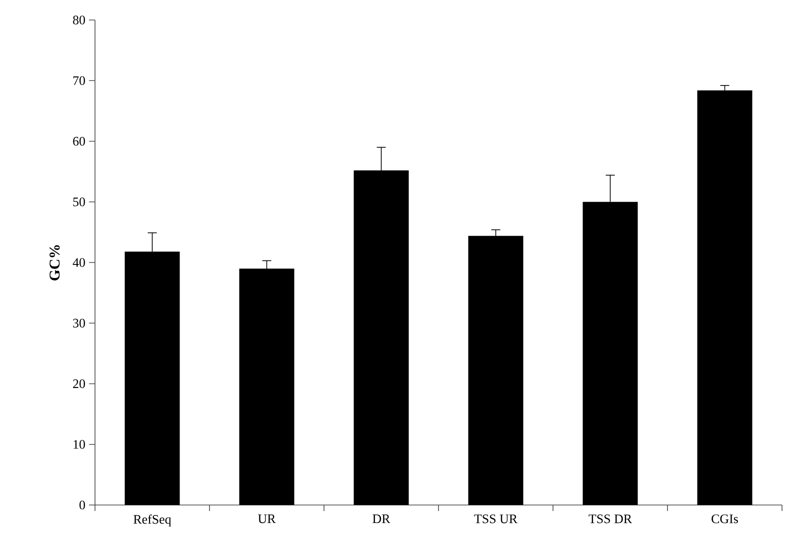  I want to click on y-tick-label: 60, so click(79, 141).